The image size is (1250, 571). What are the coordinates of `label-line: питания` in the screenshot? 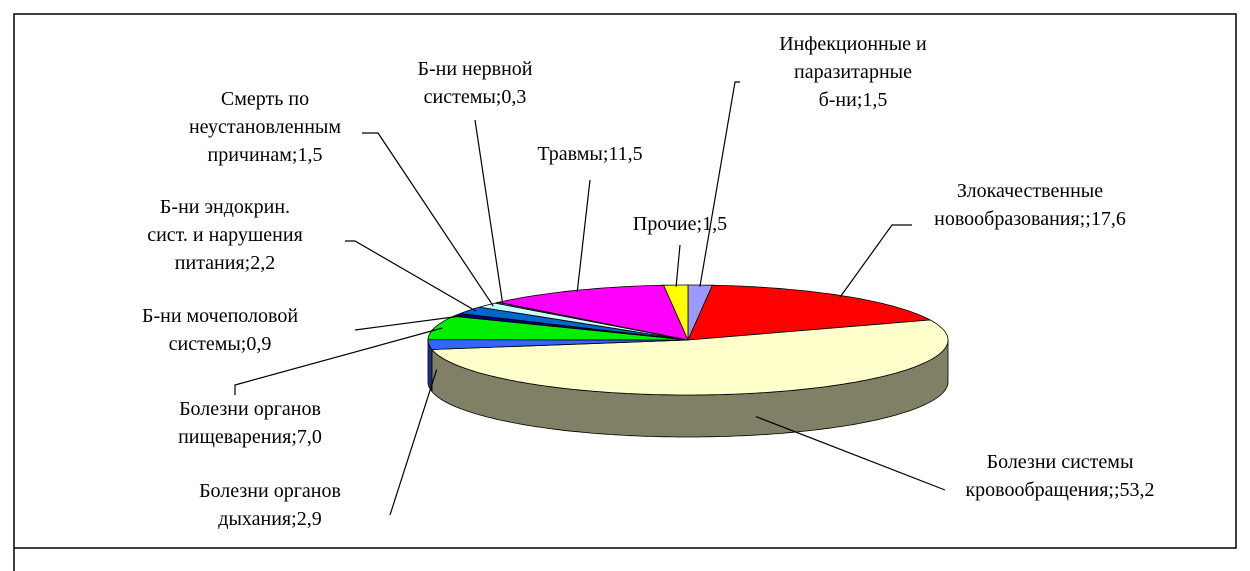 It's located at (210, 263).